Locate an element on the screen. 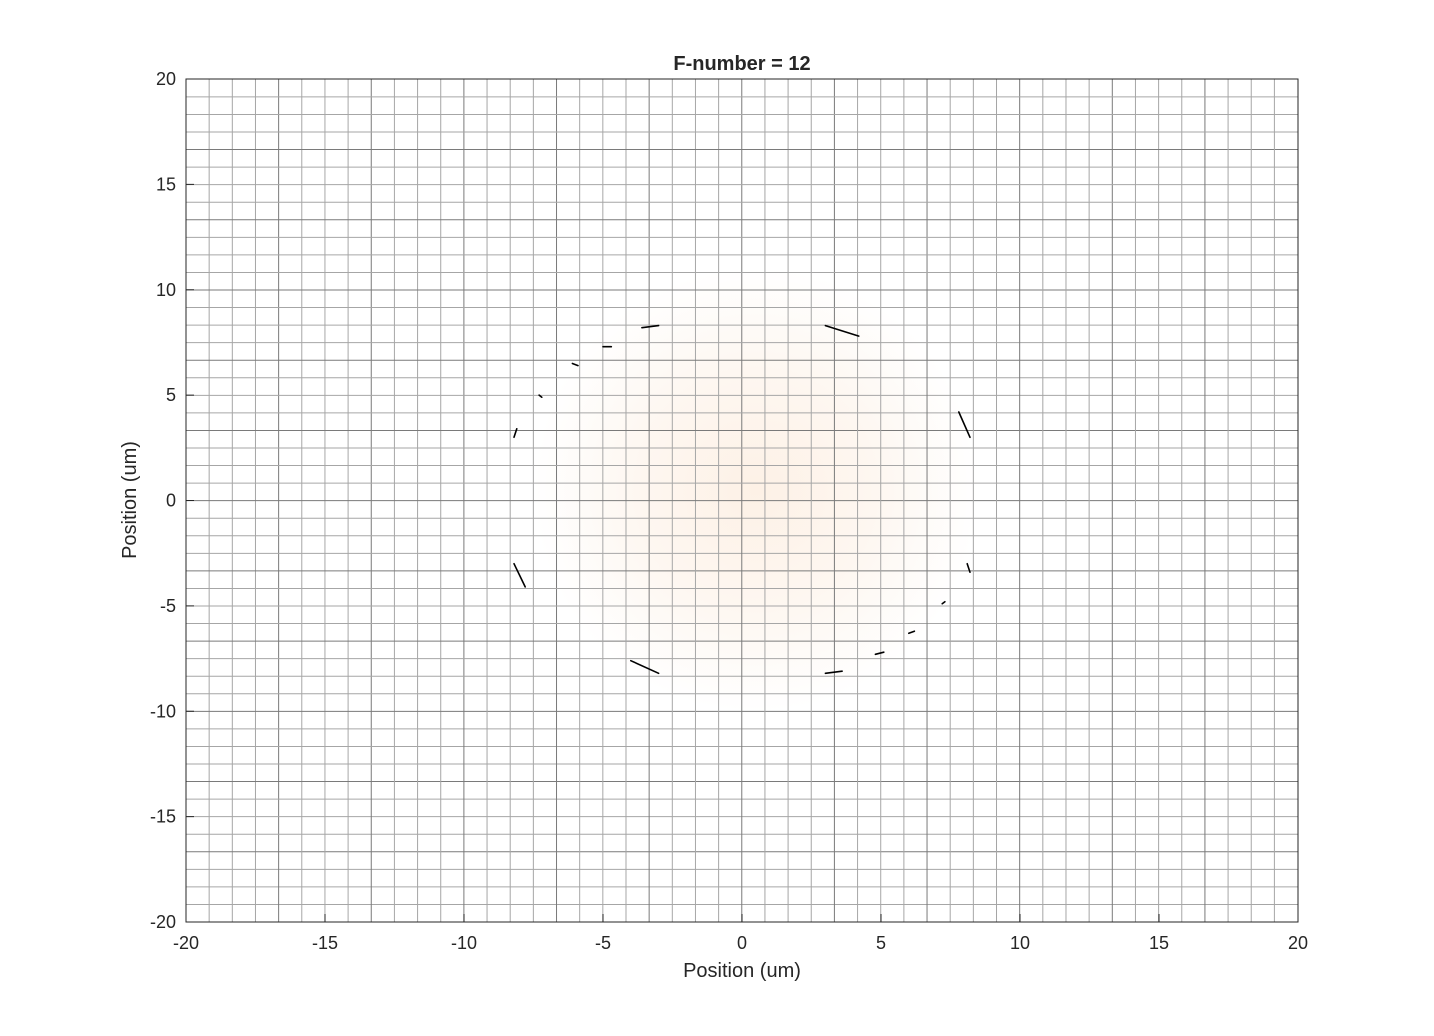 The height and width of the screenshot is (1036, 1434). y-axis-ticks: -20 -15 -10 -5 0 5 10 15 20 is located at coordinates (172, 500).